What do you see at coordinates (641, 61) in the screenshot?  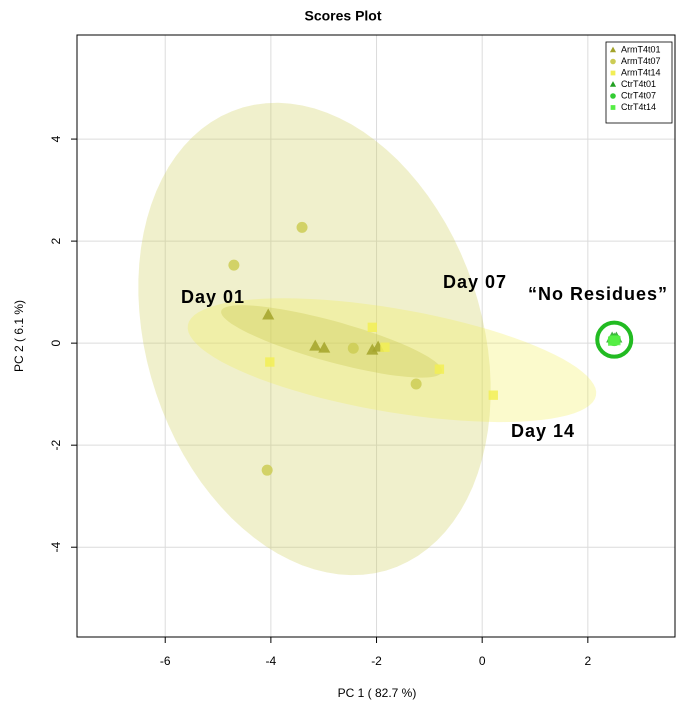 I see `legend-label: ArmT4t07` at bounding box center [641, 61].